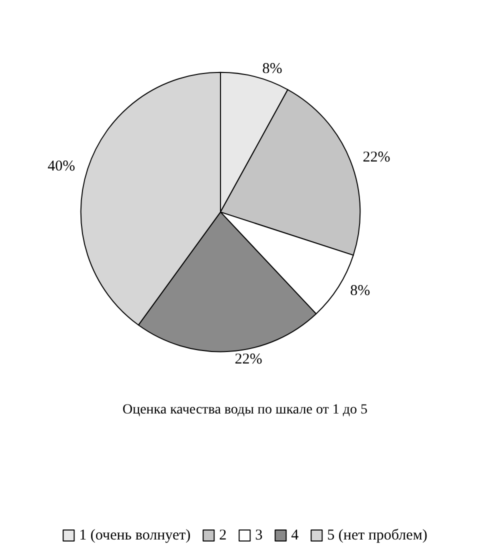 The width and height of the screenshot is (490, 558). I want to click on legend-label: 1 (очень волнует), so click(135, 536).